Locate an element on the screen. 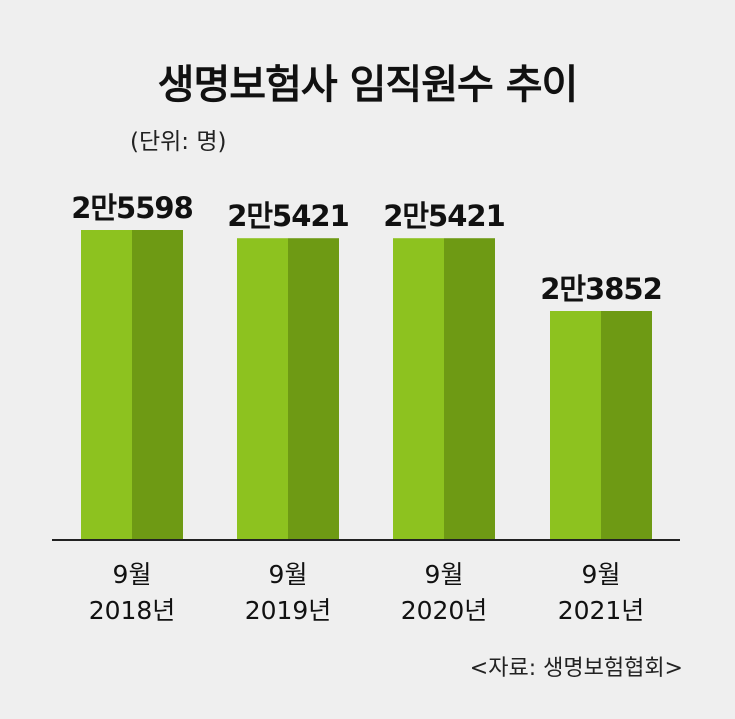 The height and width of the screenshot is (719, 735). x-tick-year-2: 2020년 is located at coordinates (444, 610).